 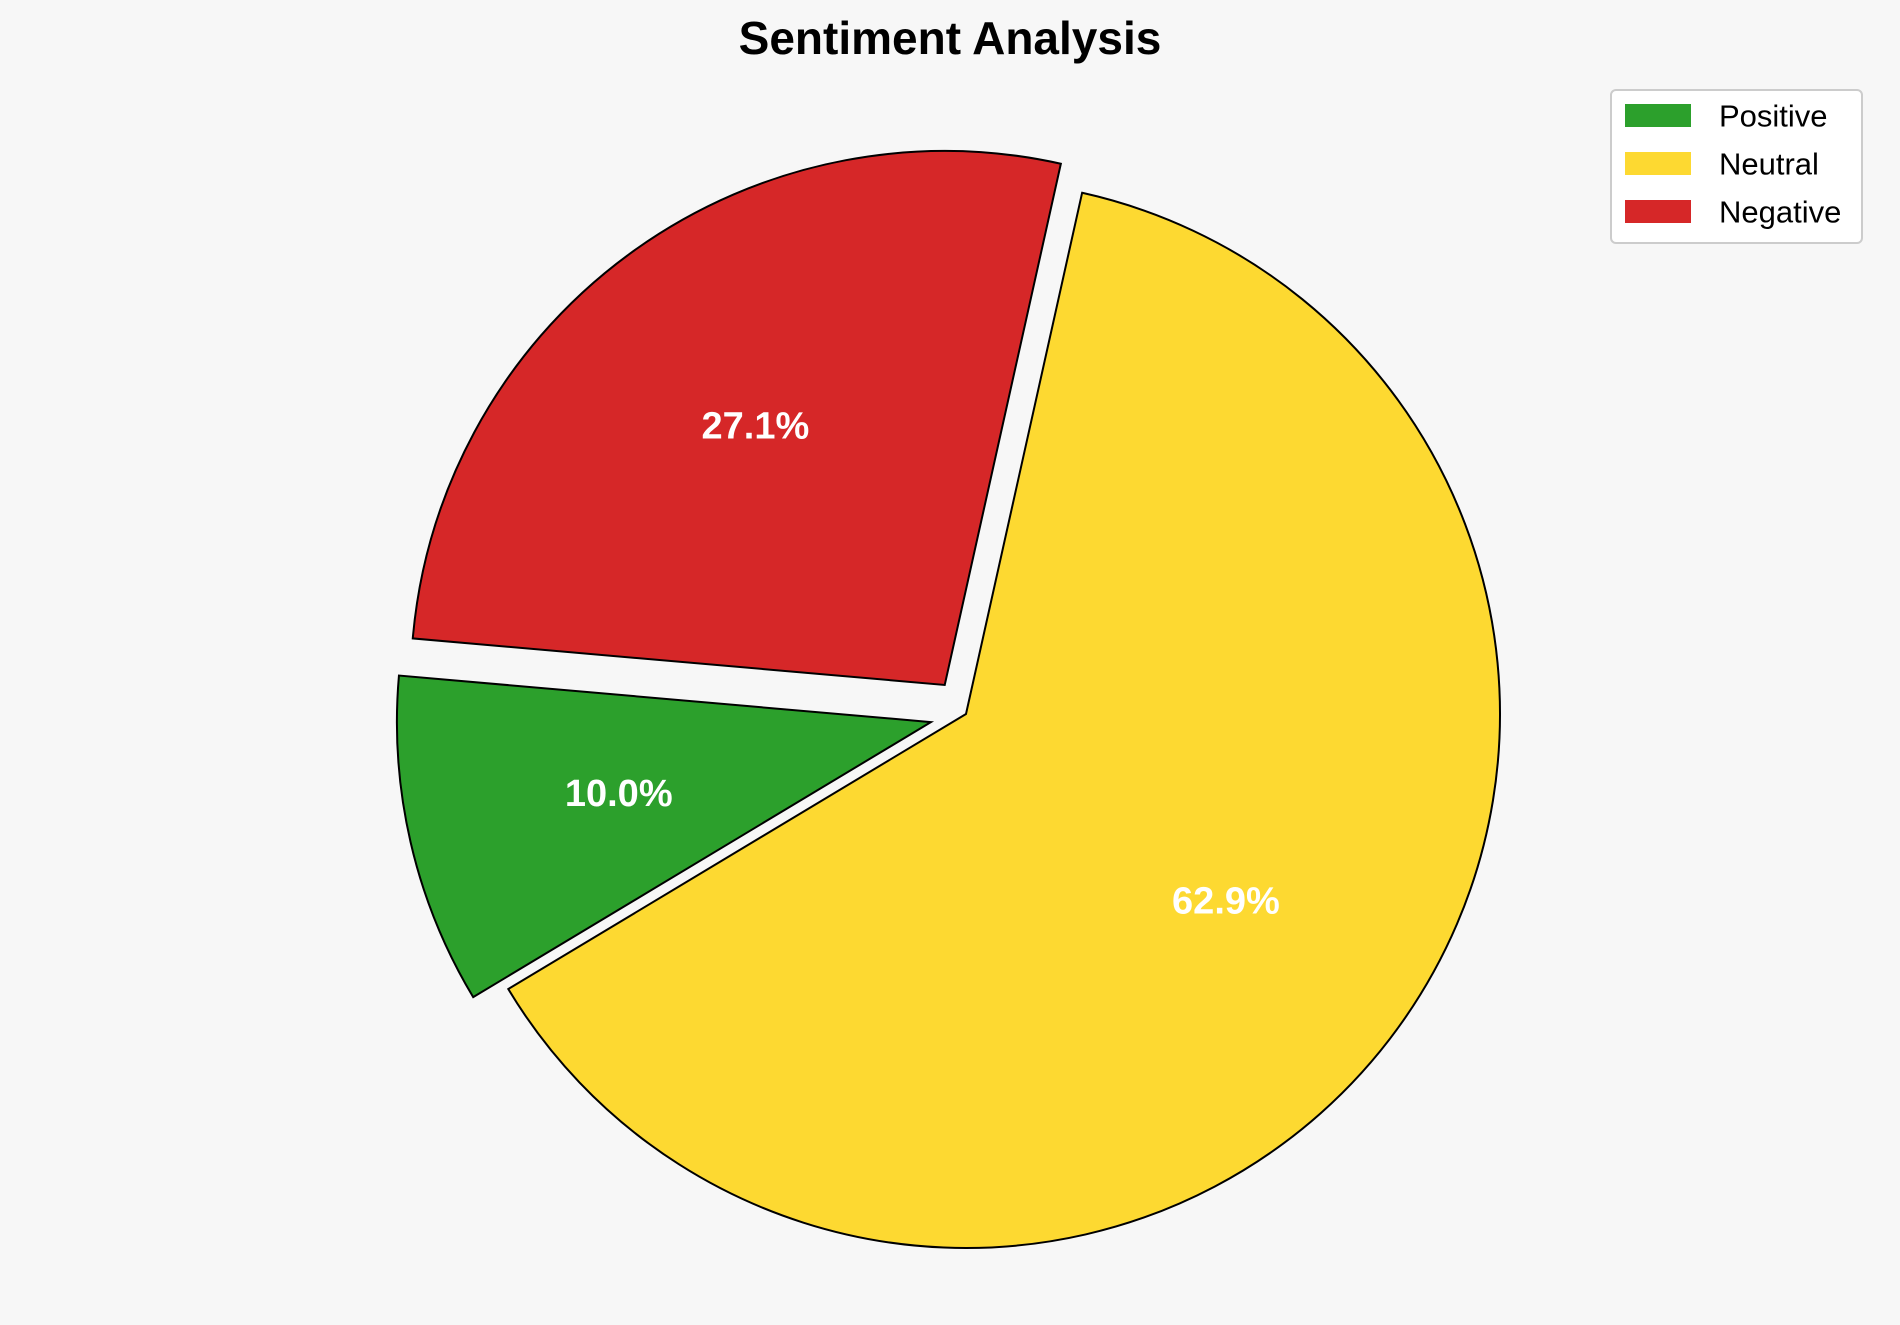 What do you see at coordinates (619, 794) in the screenshot?
I see `pct-label-positive: 10.0%` at bounding box center [619, 794].